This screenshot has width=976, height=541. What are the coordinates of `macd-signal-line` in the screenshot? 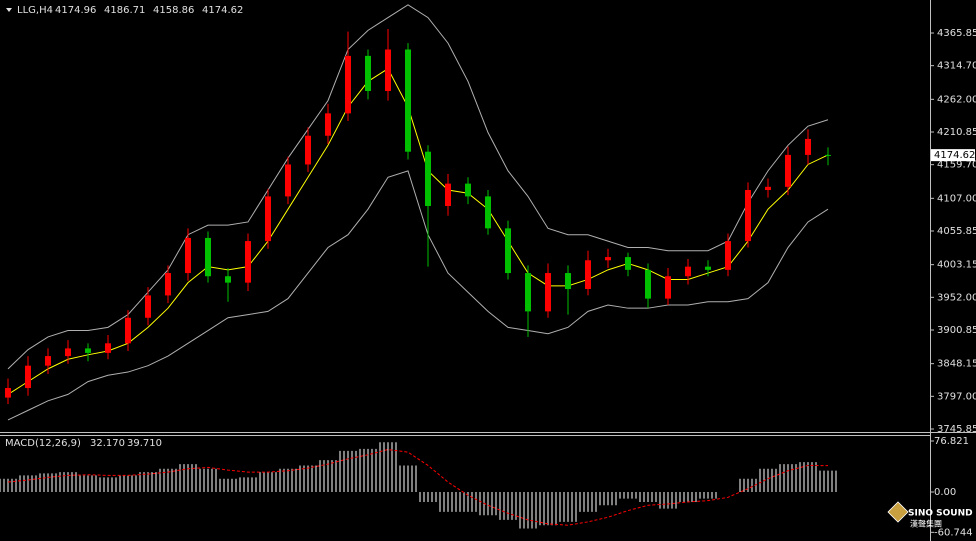 It's located at (418, 487).